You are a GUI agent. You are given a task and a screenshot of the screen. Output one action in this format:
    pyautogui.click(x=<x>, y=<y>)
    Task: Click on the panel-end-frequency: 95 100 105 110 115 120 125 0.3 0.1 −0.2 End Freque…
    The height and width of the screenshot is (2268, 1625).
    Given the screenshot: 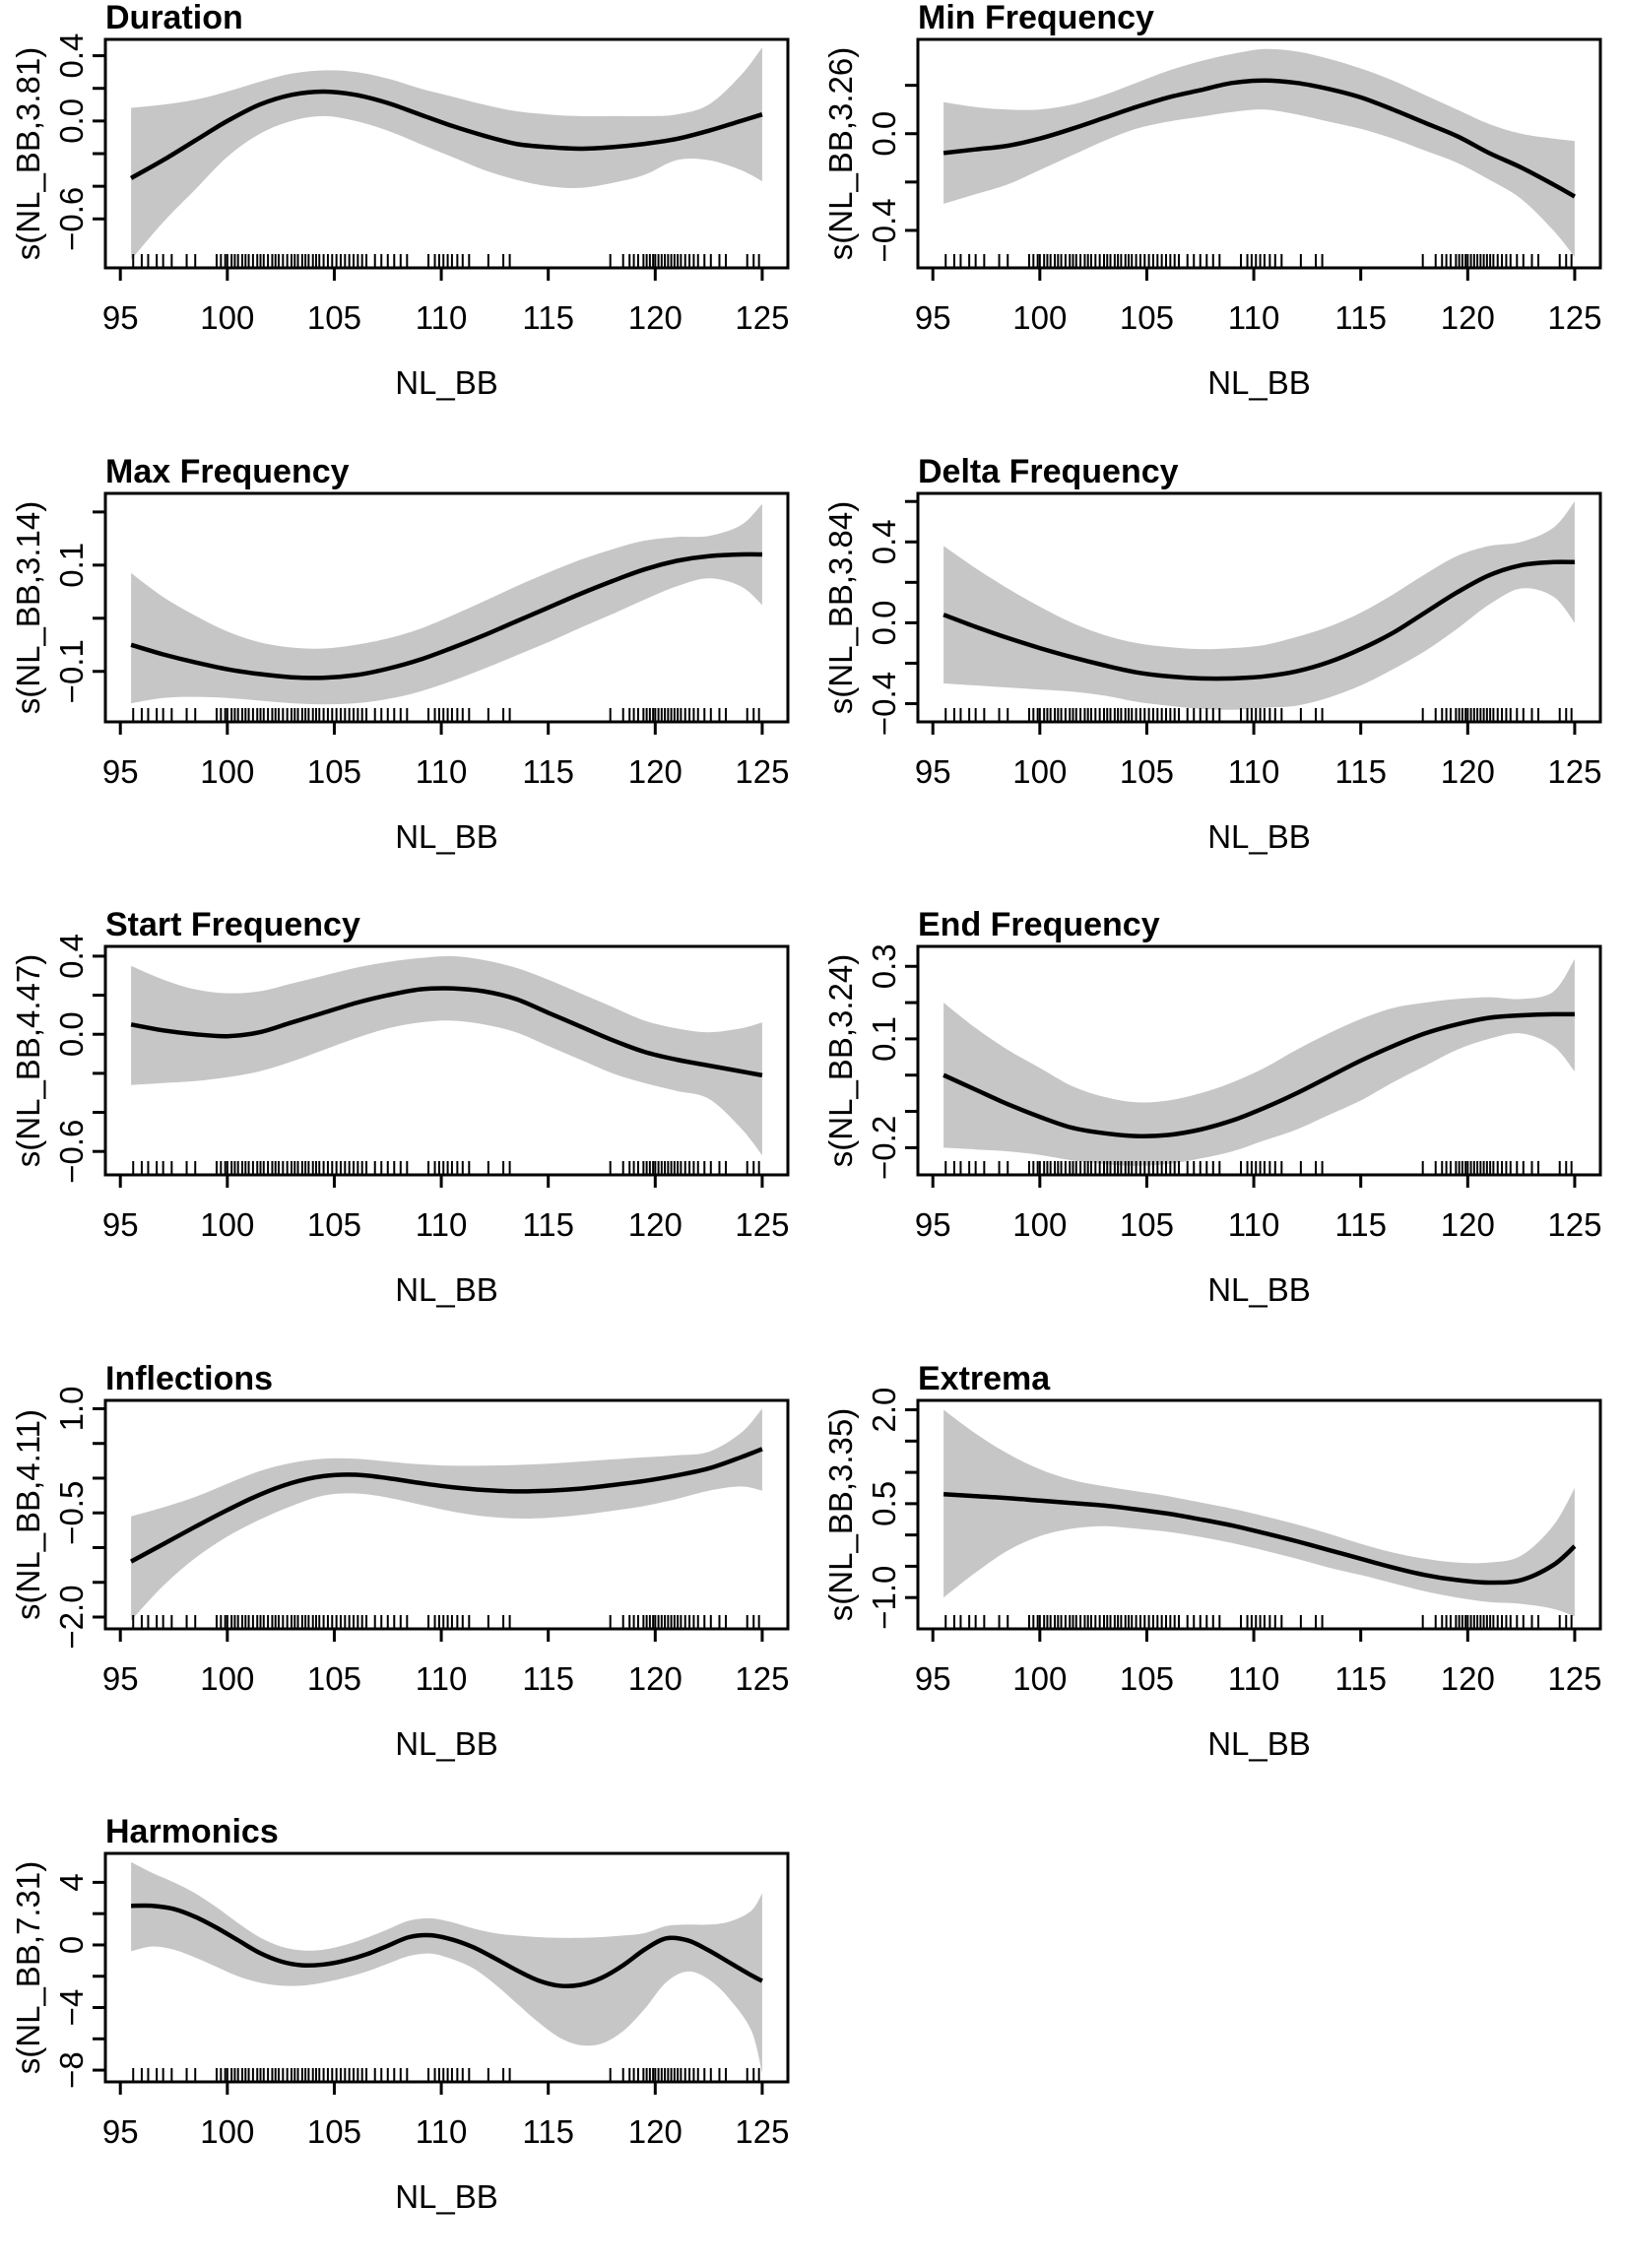 What is the action you would take?
    pyautogui.click(x=1218, y=1133)
    